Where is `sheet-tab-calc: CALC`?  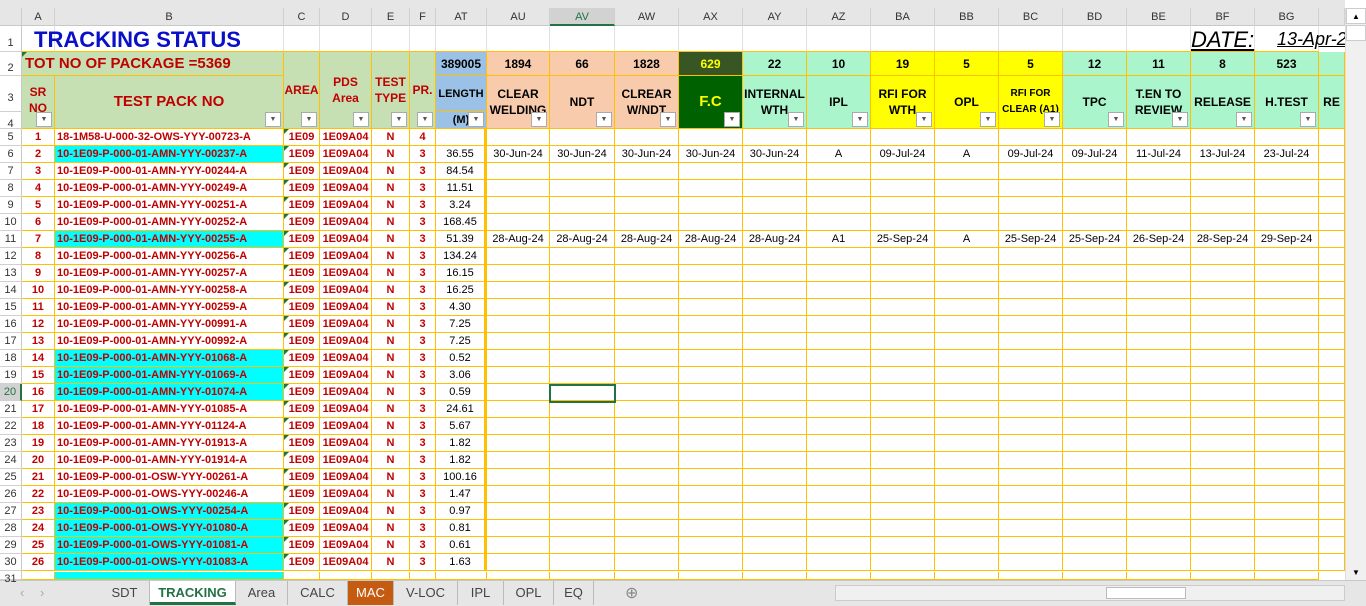
sheet-tab-calc: CALC is located at coordinates (318, 593).